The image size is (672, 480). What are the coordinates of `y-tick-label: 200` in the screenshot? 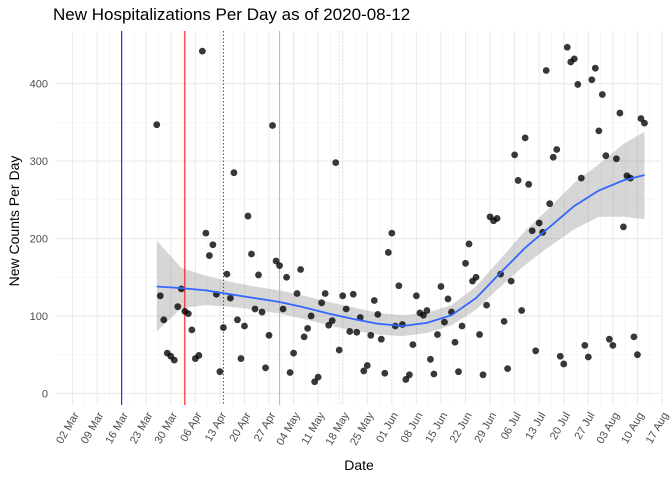 It's located at (39, 240).